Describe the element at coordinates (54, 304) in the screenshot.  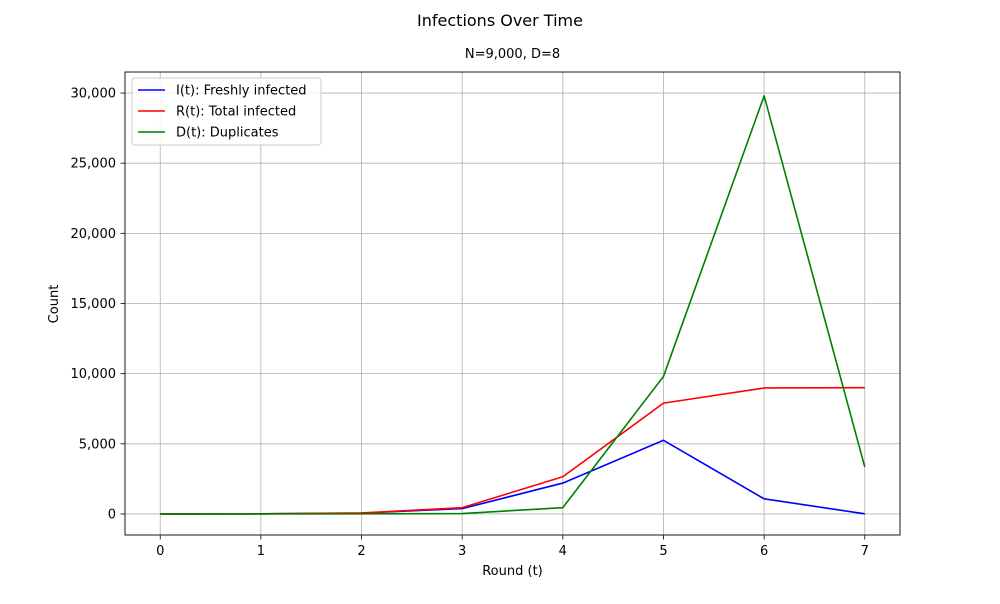
I see `y-axis-label: Count` at that location.